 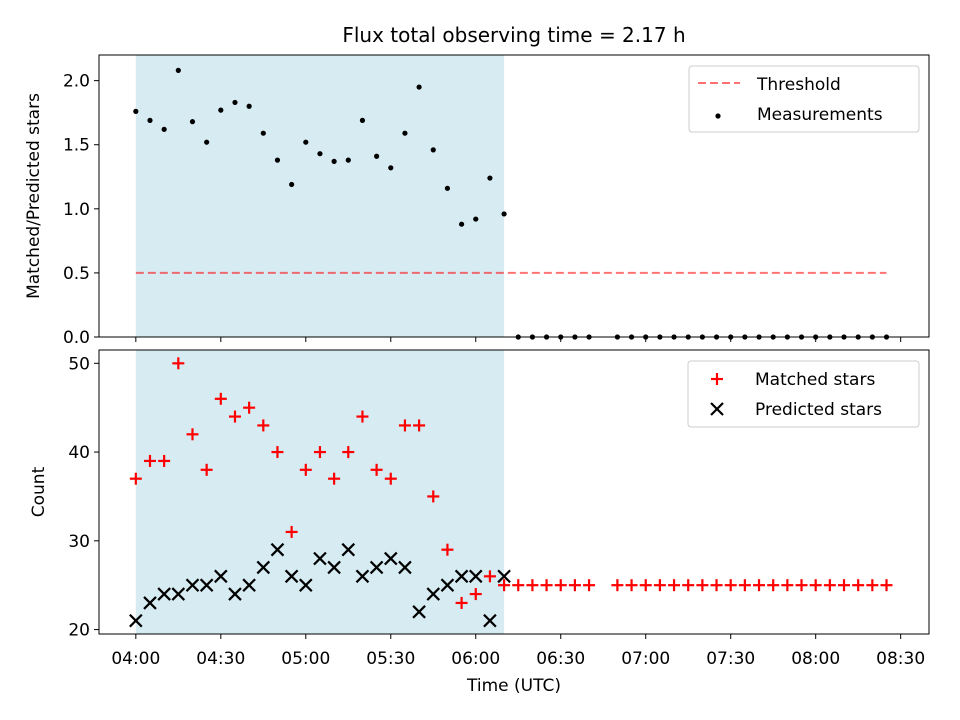 What do you see at coordinates (76, 338) in the screenshot?
I see `y-tick-label: 0.0` at bounding box center [76, 338].